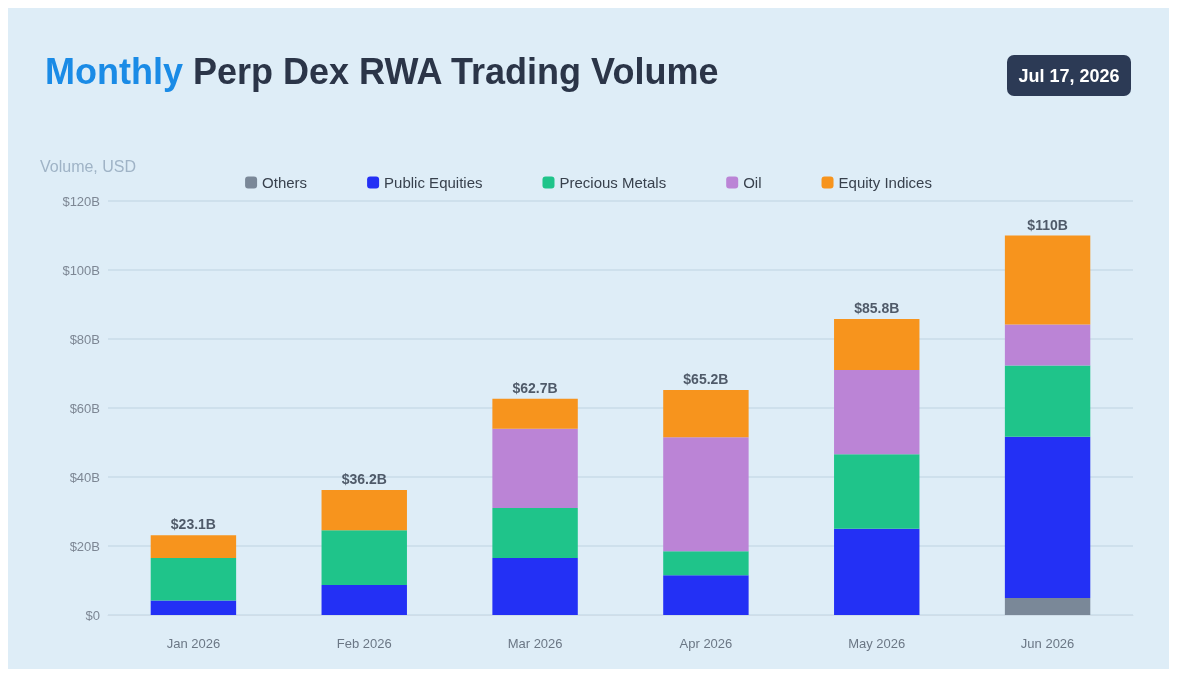 This screenshot has height=677, width=1177. I want to click on total-label: $85.8B, so click(877, 307).